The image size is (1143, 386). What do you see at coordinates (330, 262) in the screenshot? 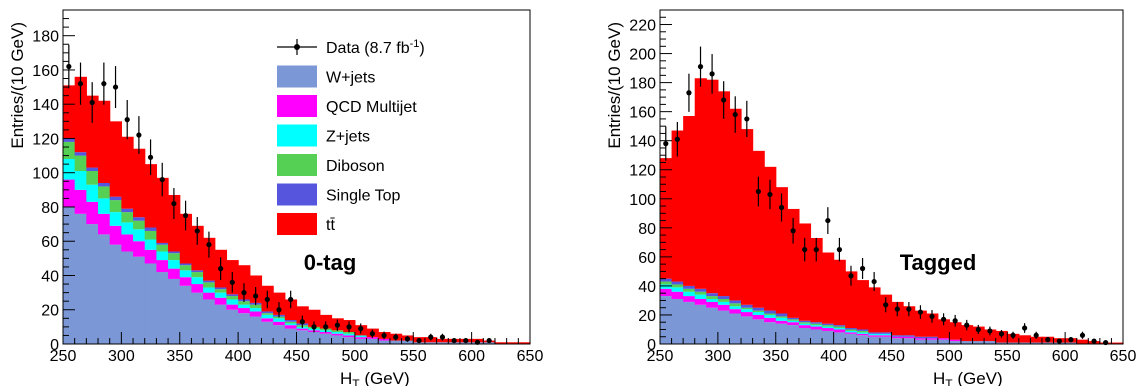
I see `region-label: 0-tag` at bounding box center [330, 262].